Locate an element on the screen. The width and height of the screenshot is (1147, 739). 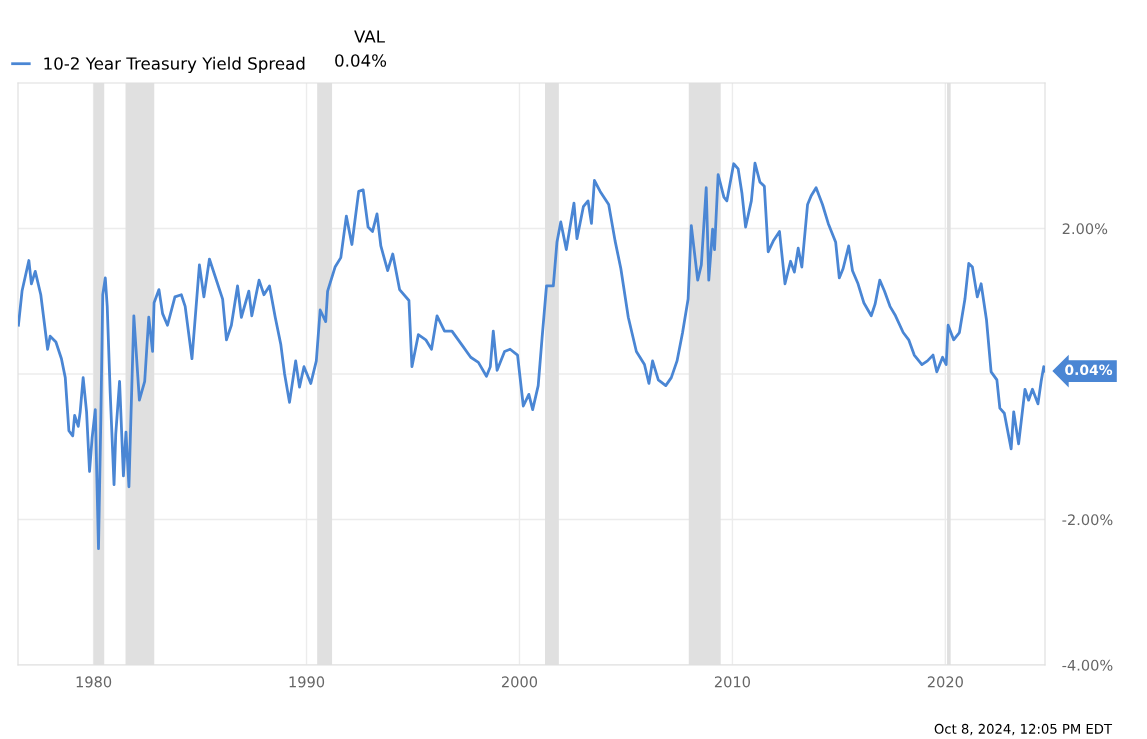
y-tick-label: 2.00% is located at coordinates (1085, 229).